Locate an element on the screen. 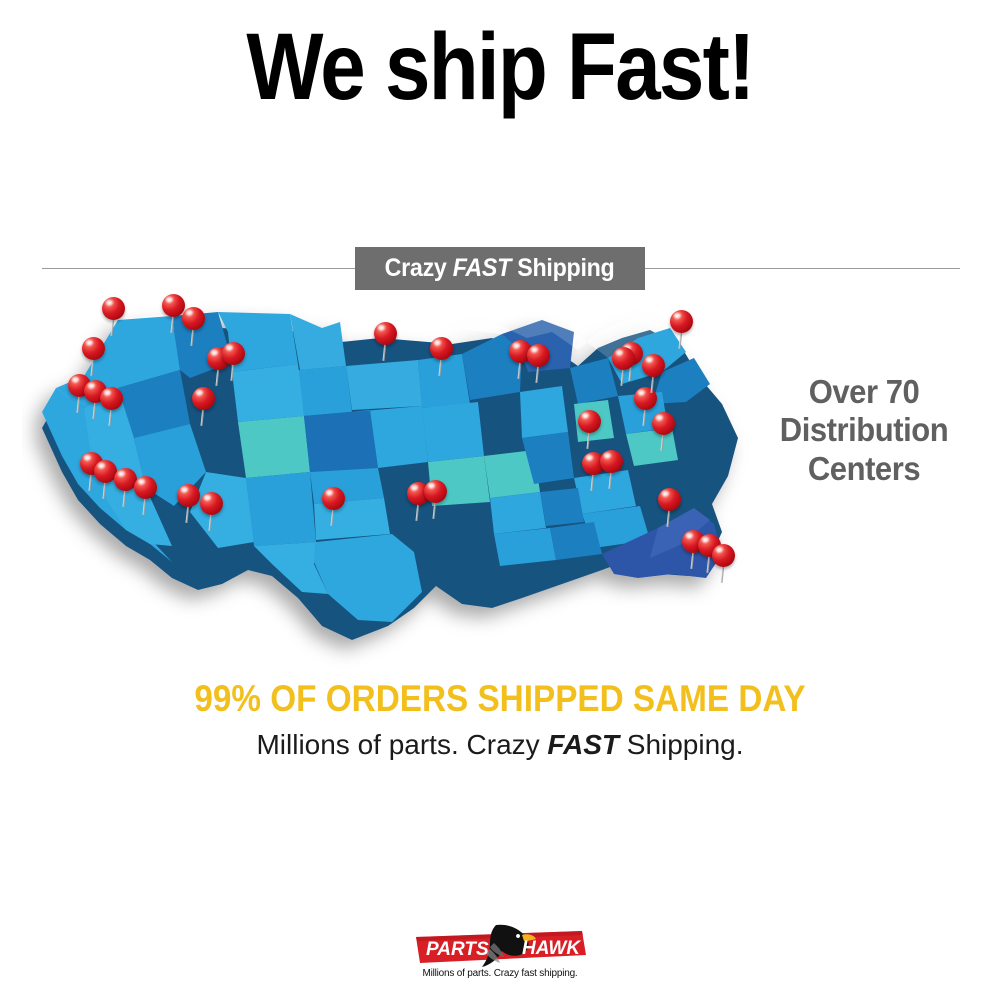 Image resolution: width=1000 pixels, height=1000 pixels. ribbon-label: Crazy FAST Shipping is located at coordinates (500, 268).